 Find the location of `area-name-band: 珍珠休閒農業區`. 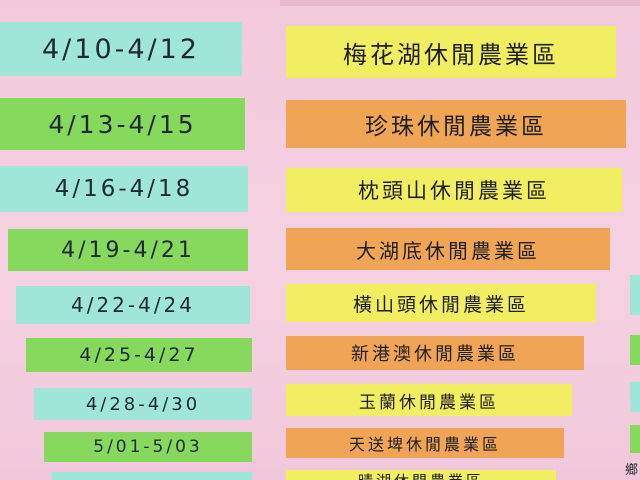

area-name-band: 珍珠休閒農業區 is located at coordinates (456, 124).